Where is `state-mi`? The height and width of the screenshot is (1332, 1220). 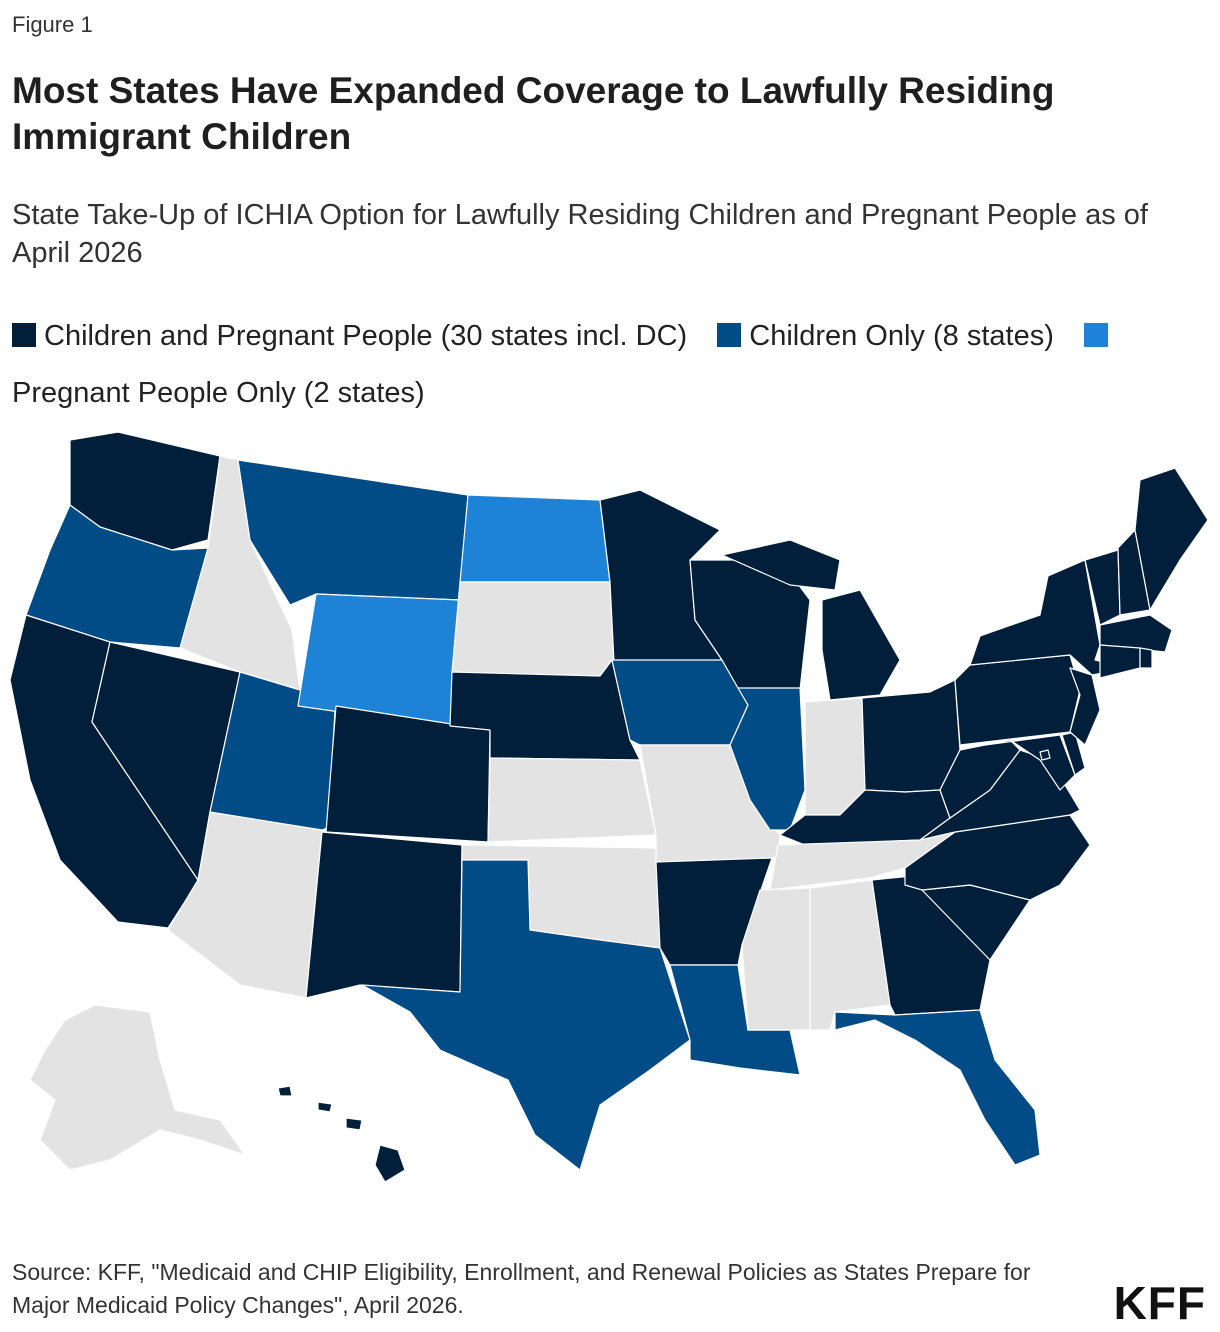
state-mi is located at coordinates (811, 620).